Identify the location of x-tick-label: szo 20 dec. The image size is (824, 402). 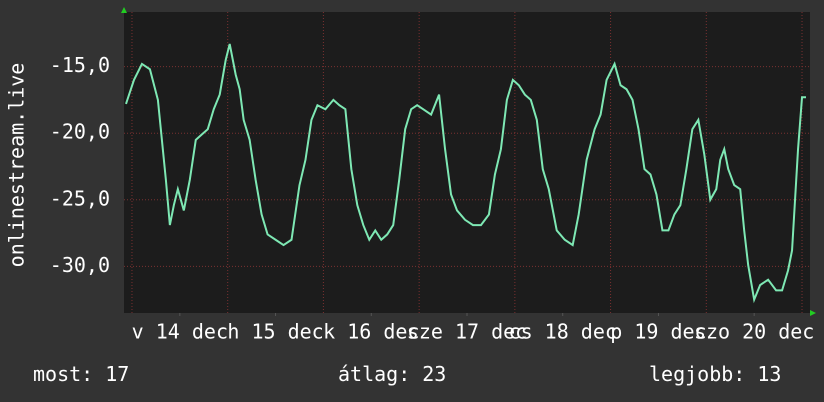
(754, 332).